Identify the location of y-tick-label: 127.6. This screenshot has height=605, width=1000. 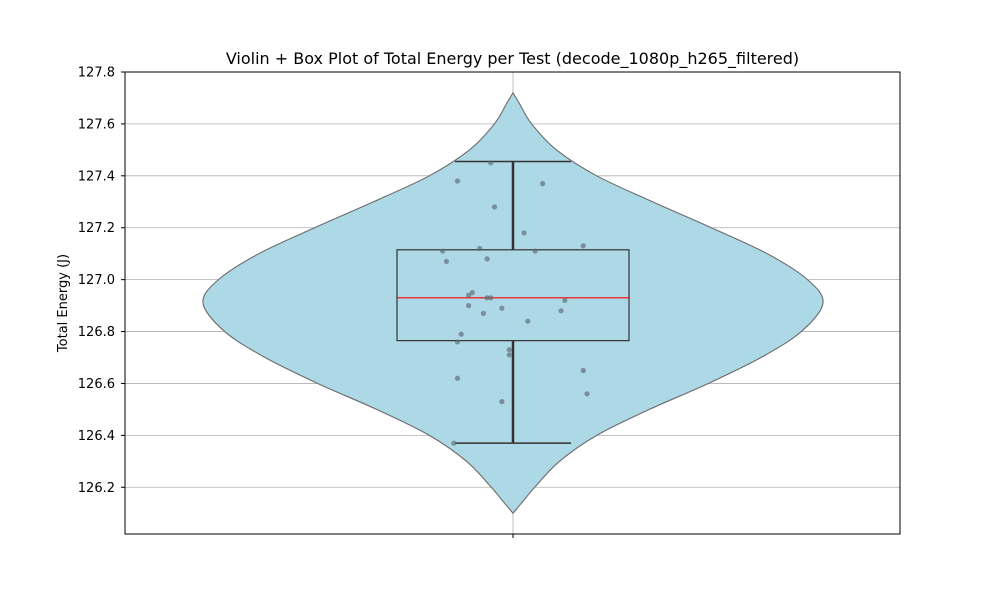
(96, 124).